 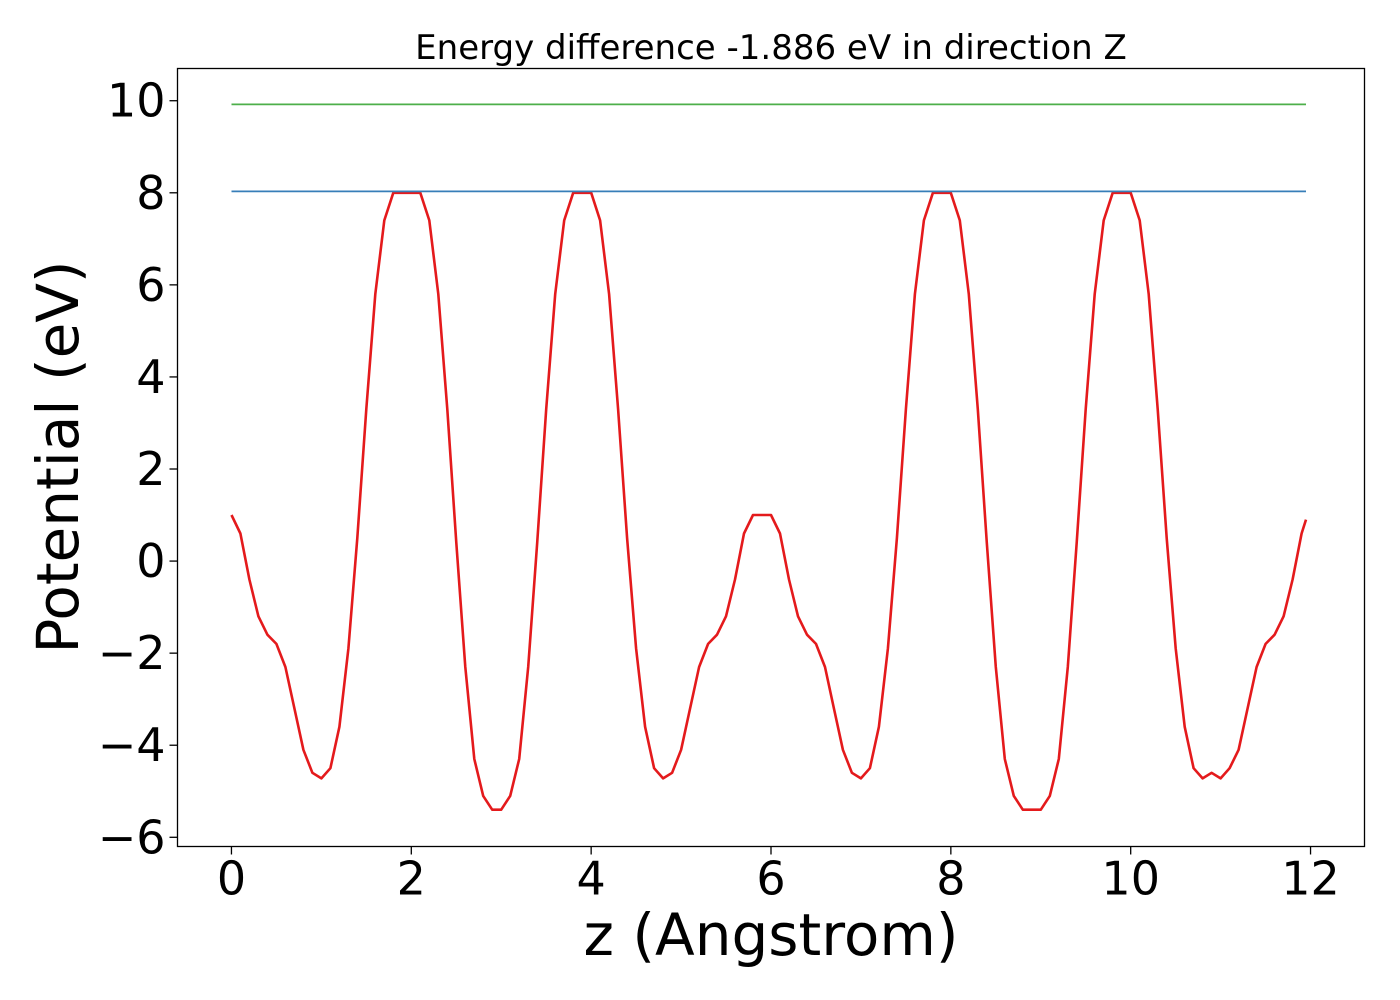 What do you see at coordinates (591, 879) in the screenshot?
I see `x-tick-label: 4` at bounding box center [591, 879].